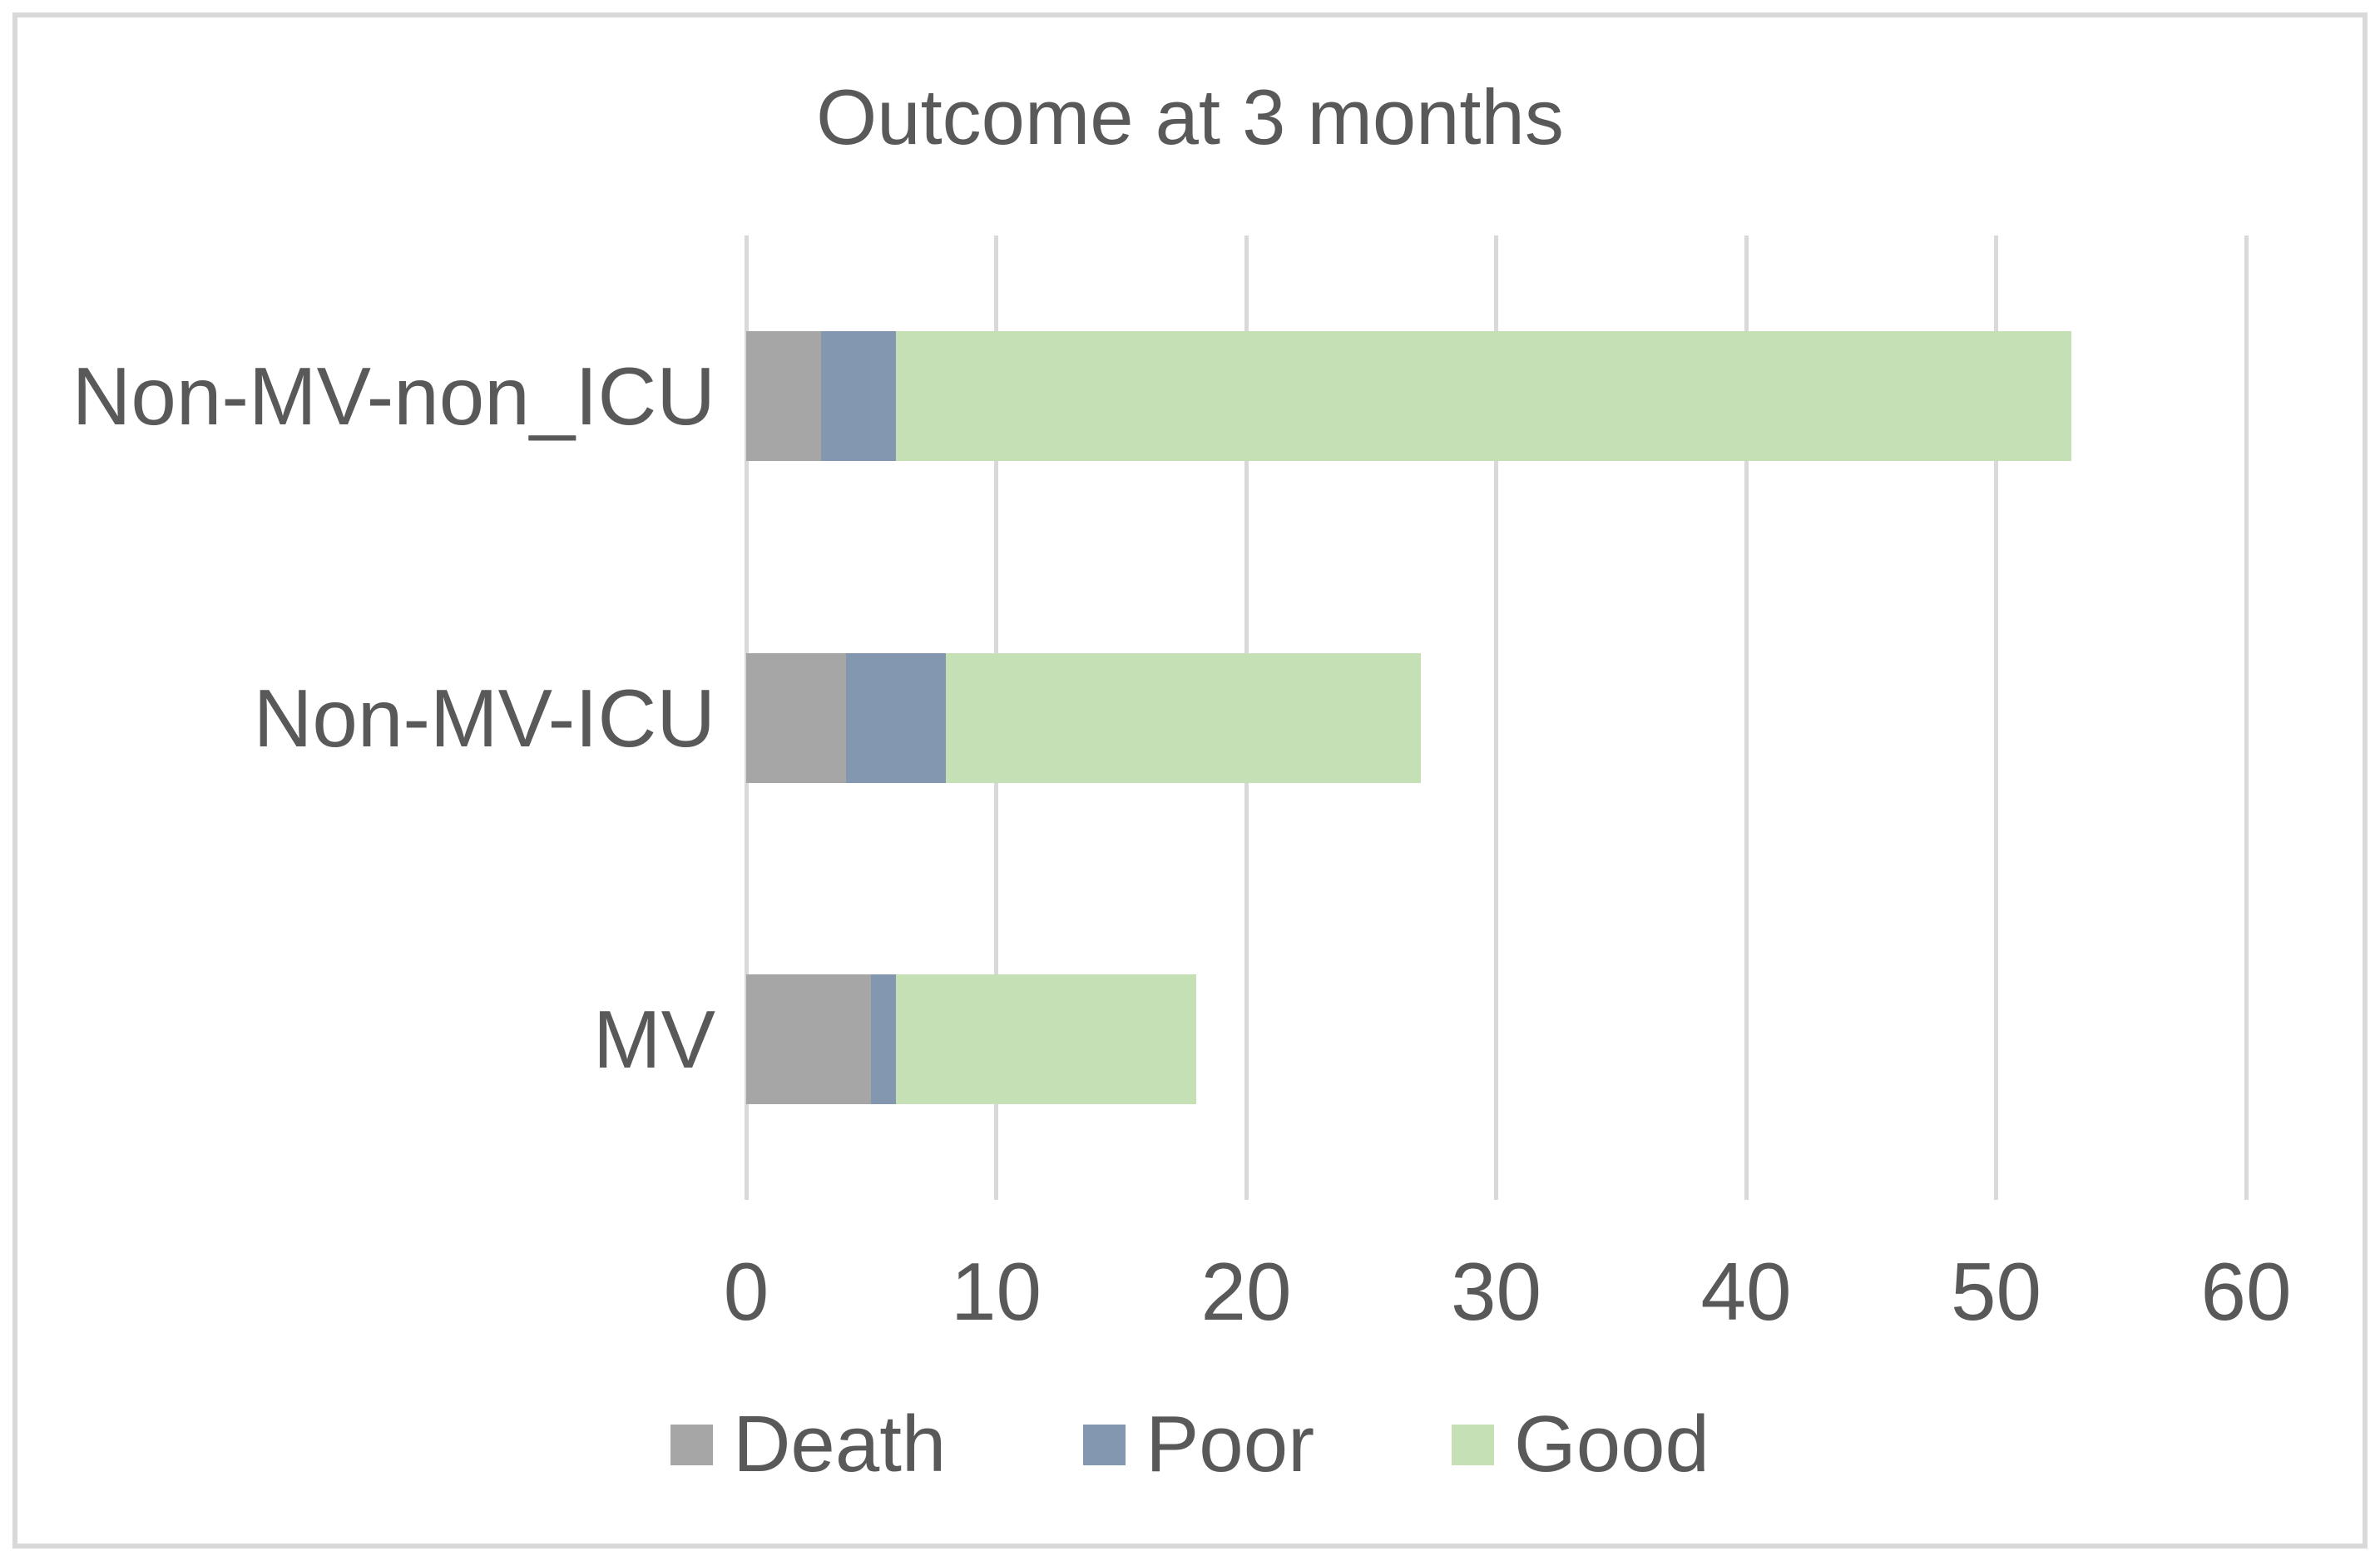 The image size is (2380, 1561). Describe the element at coordinates (1230, 1444) in the screenshot. I see `legend-label: Poor` at that location.